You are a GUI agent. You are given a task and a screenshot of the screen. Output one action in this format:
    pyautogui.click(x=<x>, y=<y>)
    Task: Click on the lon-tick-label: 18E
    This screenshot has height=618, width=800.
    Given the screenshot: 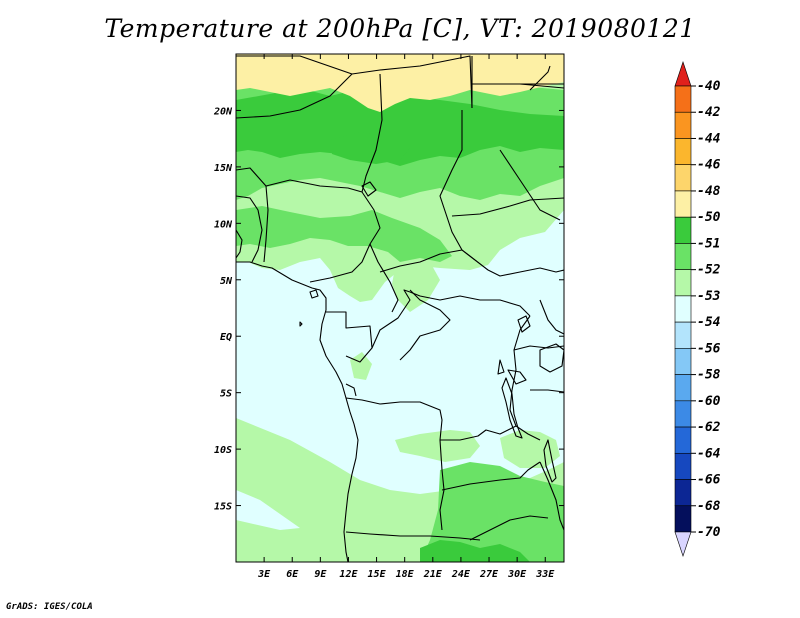 What is the action you would take?
    pyautogui.click(x=405, y=574)
    